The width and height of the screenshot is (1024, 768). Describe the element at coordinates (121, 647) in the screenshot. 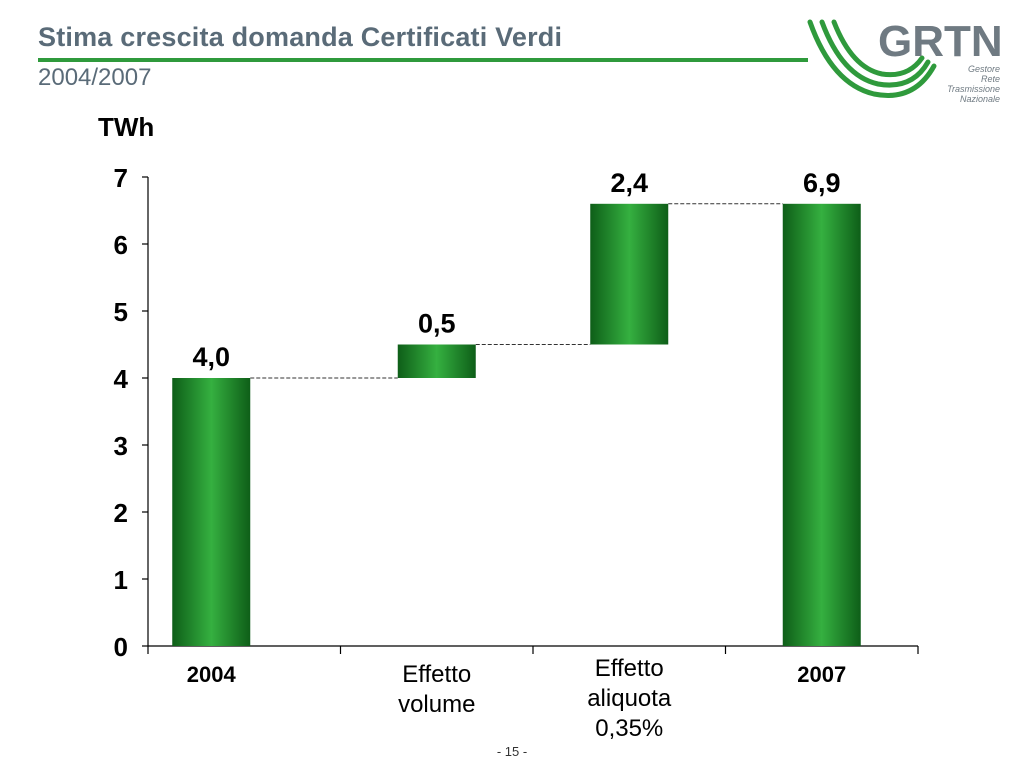

I see `y-tick-label: 0` at that location.